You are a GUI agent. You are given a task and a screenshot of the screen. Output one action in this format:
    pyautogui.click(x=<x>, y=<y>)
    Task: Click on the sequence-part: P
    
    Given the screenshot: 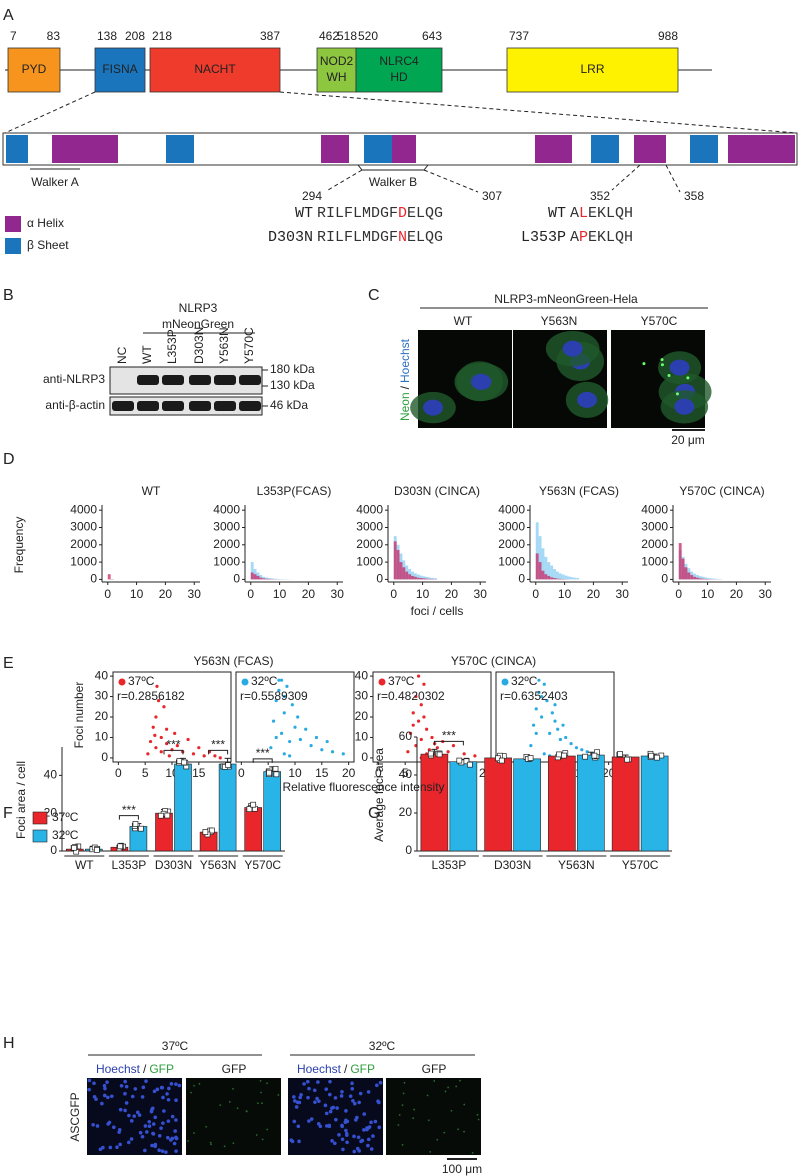 What is the action you would take?
    pyautogui.click(x=583, y=237)
    